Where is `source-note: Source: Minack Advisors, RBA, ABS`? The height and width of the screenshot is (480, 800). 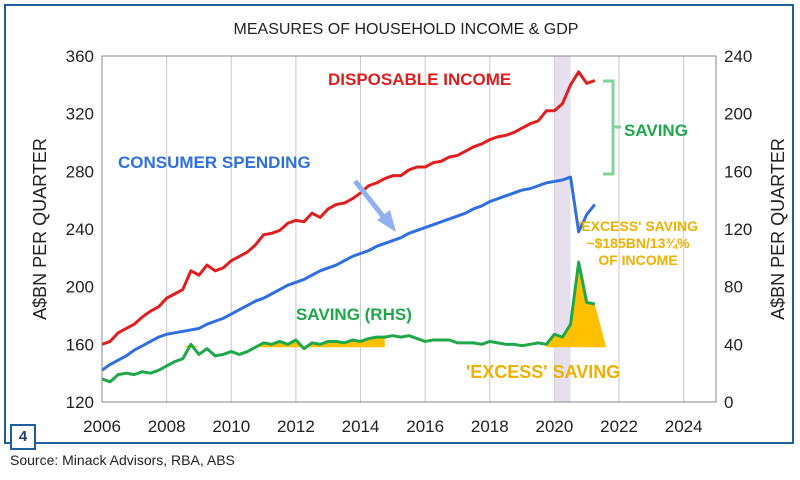
source-note: Source: Minack Advisors, RBA, ABS is located at coordinates (122, 460).